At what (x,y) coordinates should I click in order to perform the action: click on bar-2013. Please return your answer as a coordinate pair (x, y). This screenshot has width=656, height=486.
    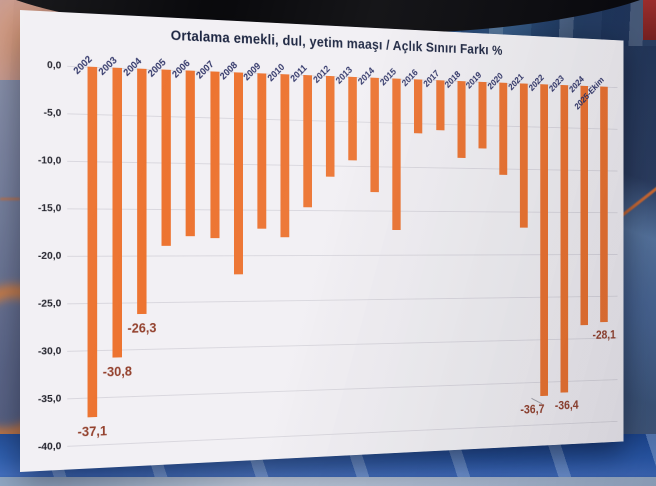
    Looking at the image, I should click on (352, 118).